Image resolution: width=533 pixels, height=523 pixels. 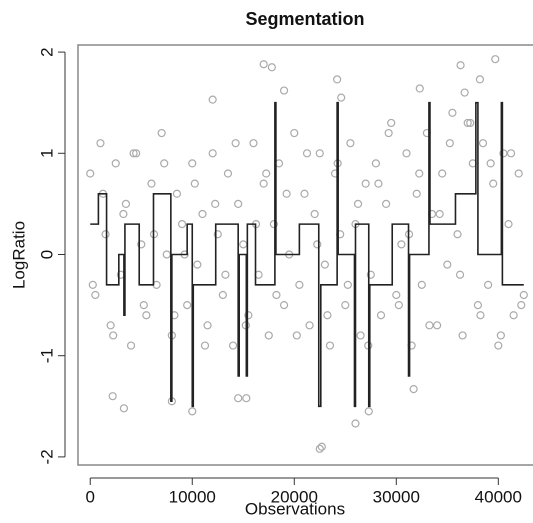 I want to click on x-tick-label: 10000, so click(x=192, y=496).